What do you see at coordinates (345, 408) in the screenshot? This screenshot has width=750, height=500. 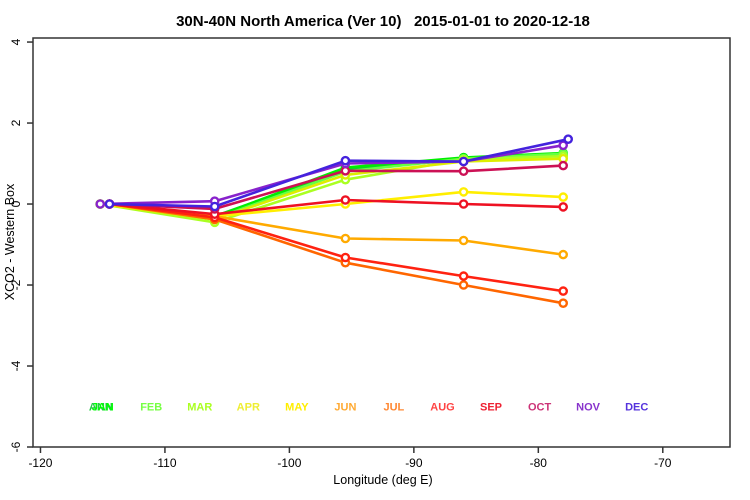 I see `month-label-JUN: JUN` at bounding box center [345, 408].